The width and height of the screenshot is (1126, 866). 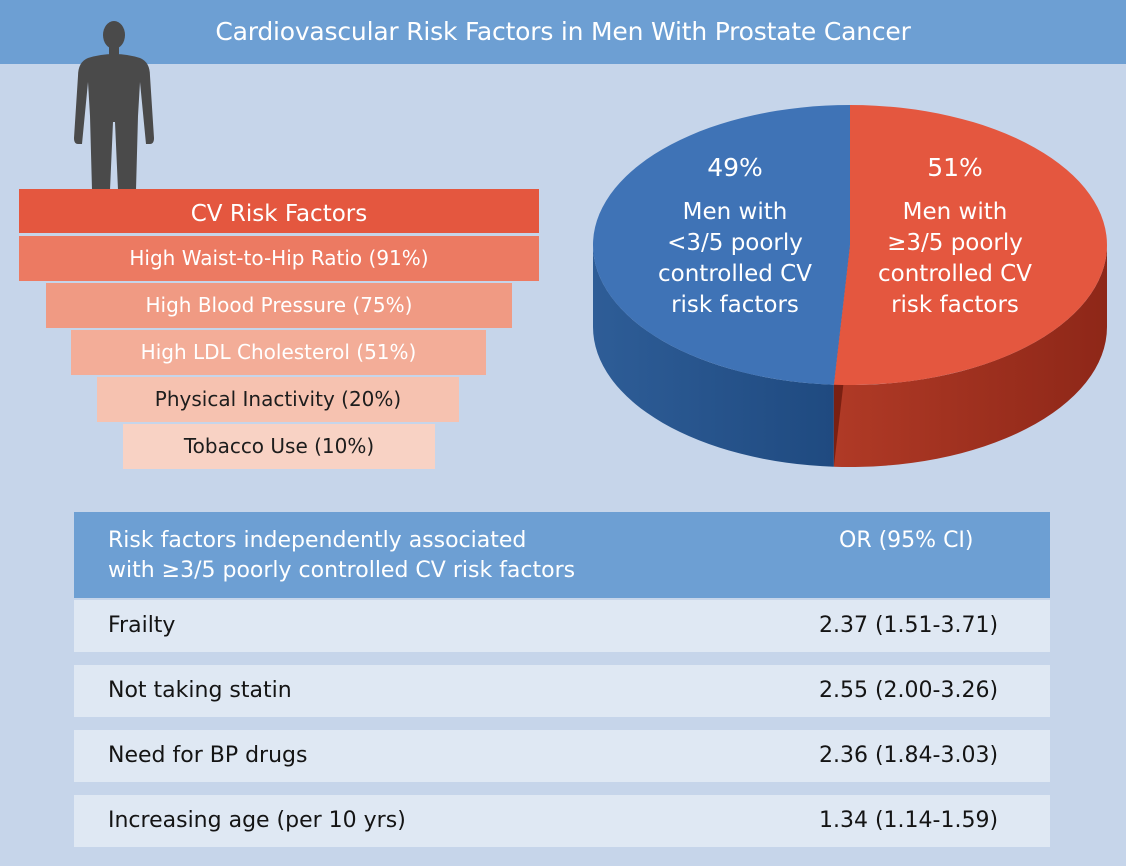 I want to click on pie-line: <3/5 poorly, so click(x=735, y=243).